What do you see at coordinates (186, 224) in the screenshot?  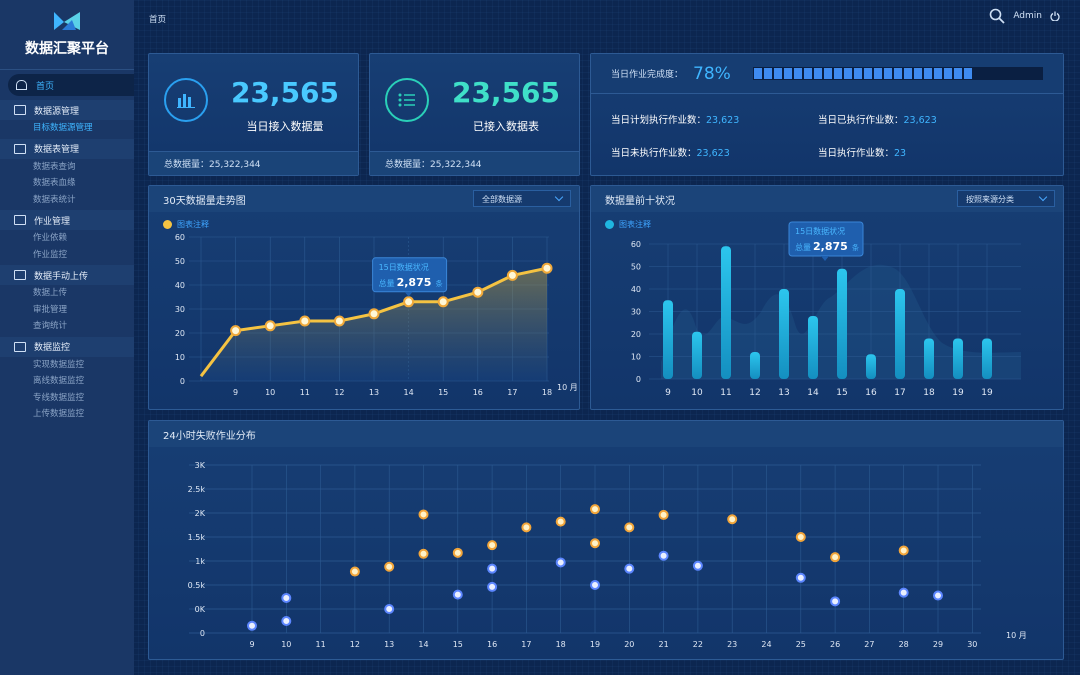 I see `legend: 图表注释` at bounding box center [186, 224].